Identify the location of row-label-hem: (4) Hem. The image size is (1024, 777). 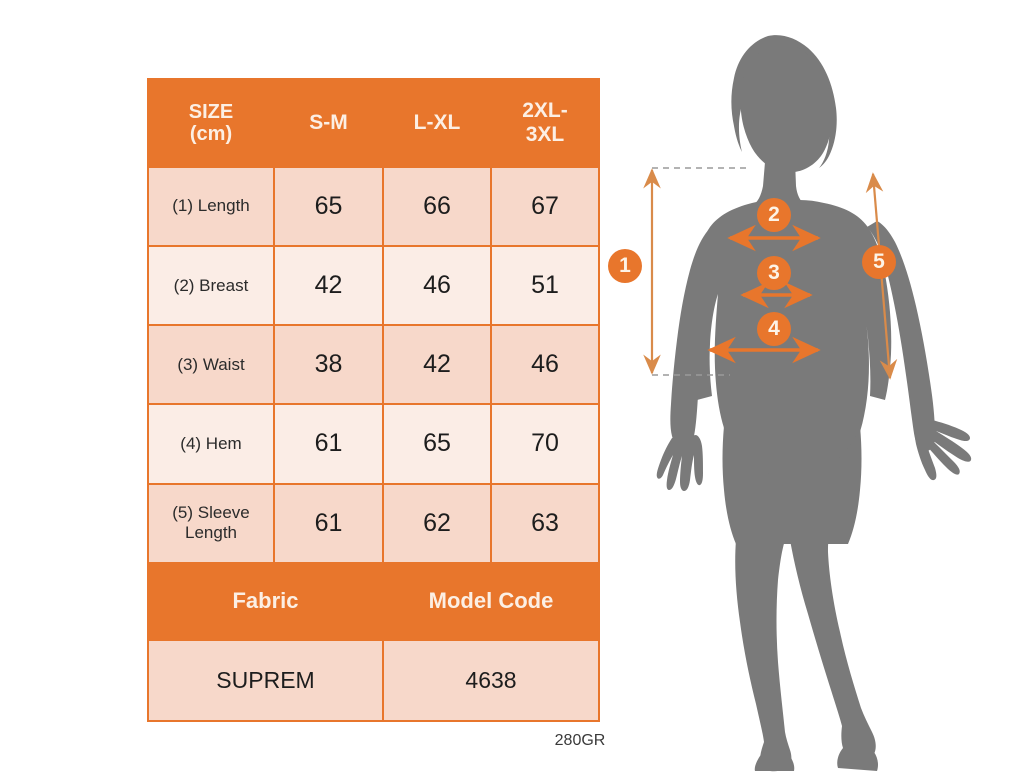
(211, 444).